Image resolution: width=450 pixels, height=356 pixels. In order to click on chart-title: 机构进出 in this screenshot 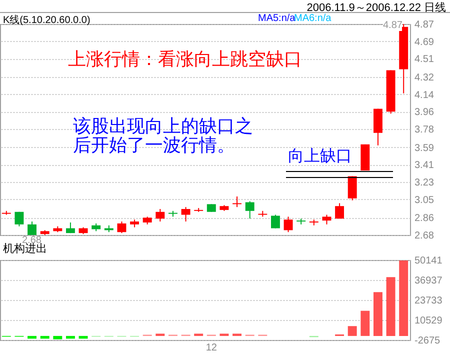, I will do `click(25, 249)`.